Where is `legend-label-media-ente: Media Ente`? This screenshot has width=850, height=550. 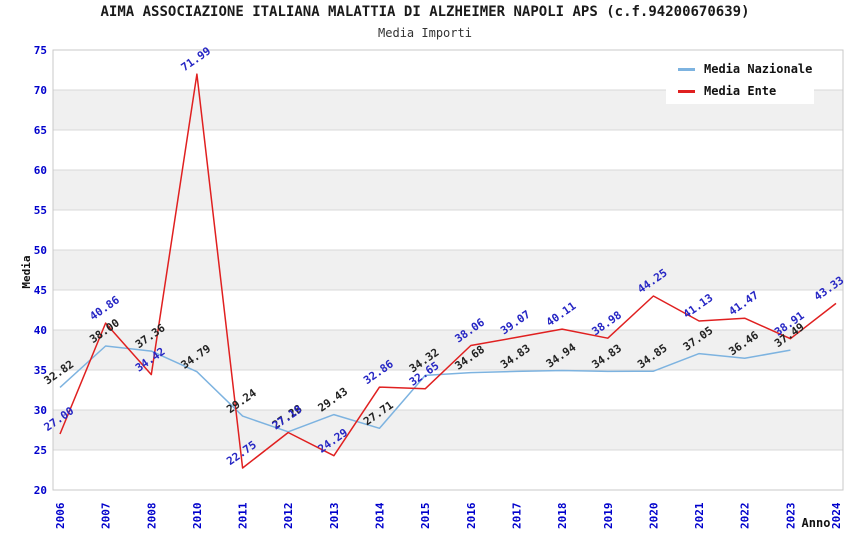
legend-label-media-ente: Media Ente is located at coordinates (740, 91).